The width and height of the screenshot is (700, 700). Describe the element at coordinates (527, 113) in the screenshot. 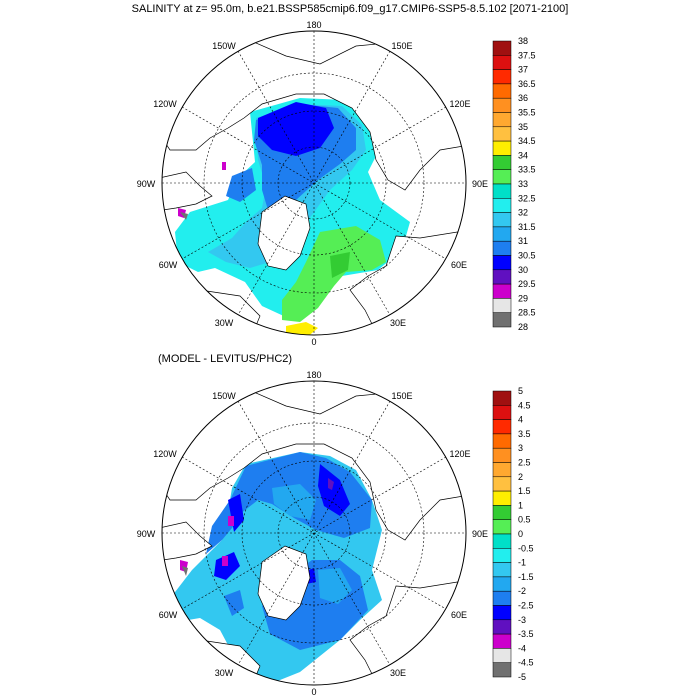

I see `colorbar-label: 35.5` at that location.